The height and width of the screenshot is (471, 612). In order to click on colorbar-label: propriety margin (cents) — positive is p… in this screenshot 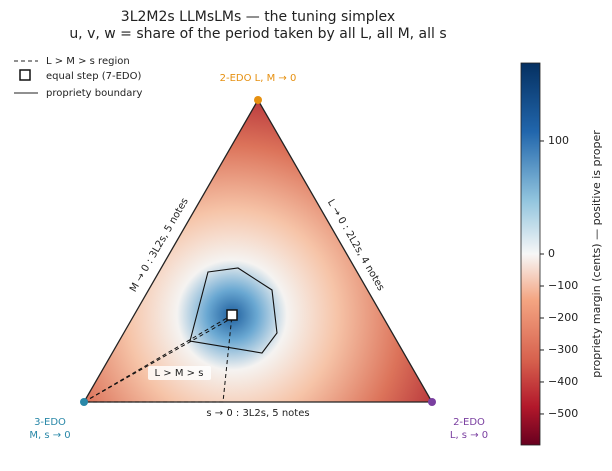, I will do `click(596, 254)`.